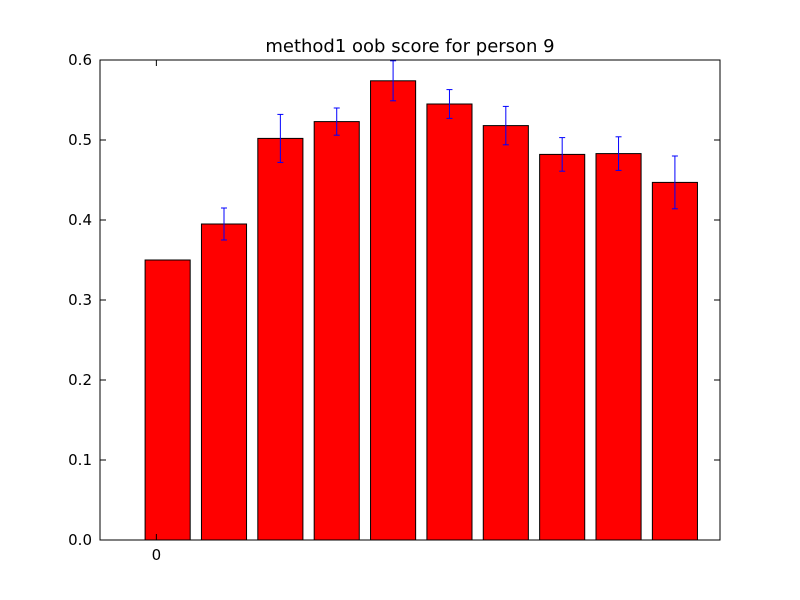  Describe the element at coordinates (157, 555) in the screenshot. I see `x-tick-label-0: 0` at that location.